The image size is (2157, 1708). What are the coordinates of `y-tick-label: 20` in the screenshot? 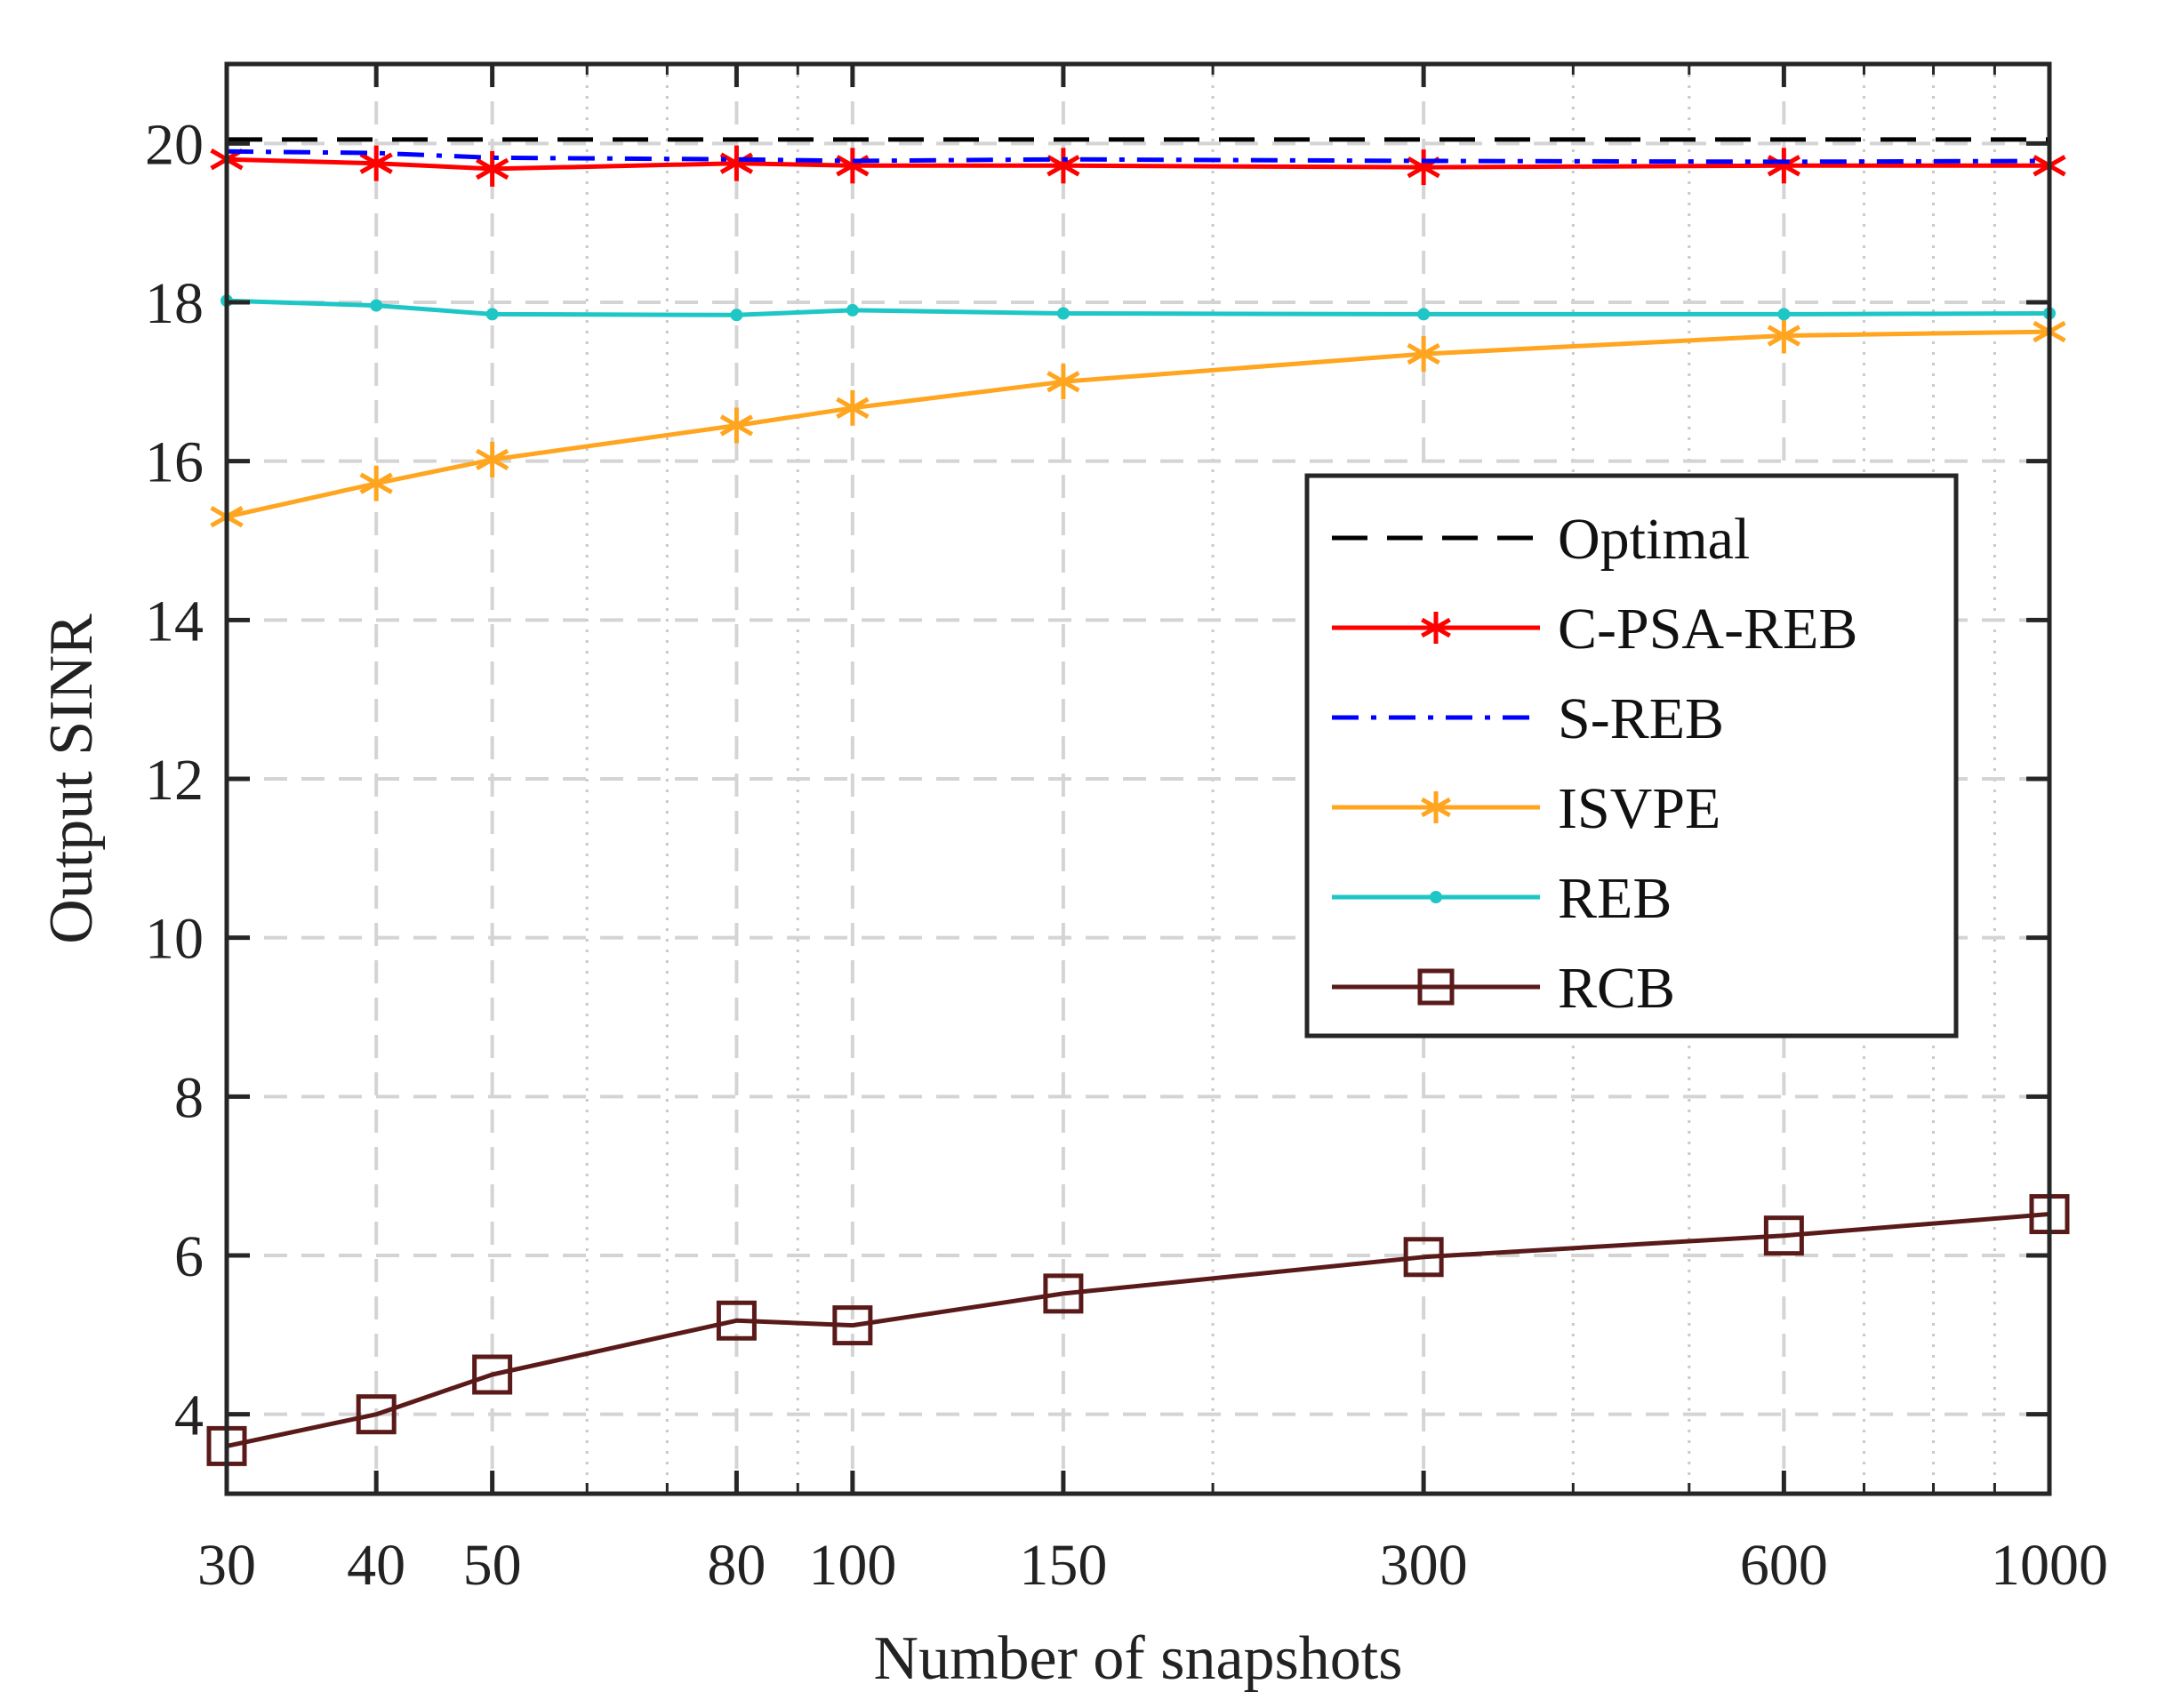 It's located at (174, 144).